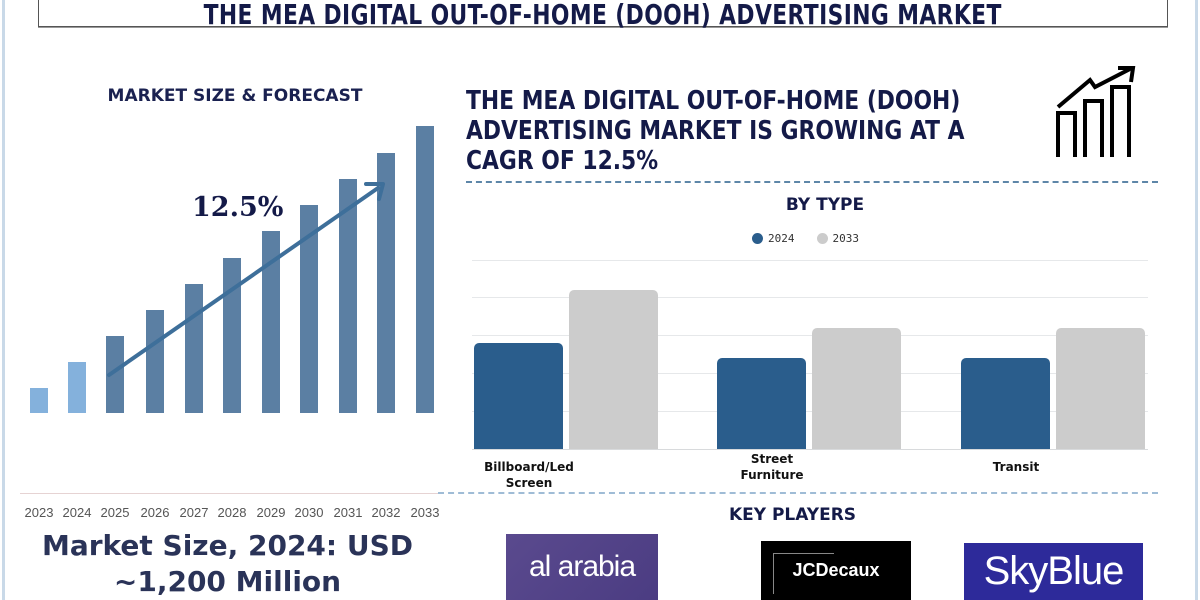 This screenshot has width=1200, height=600. I want to click on cagr-label: 12.5%, so click(238, 207).